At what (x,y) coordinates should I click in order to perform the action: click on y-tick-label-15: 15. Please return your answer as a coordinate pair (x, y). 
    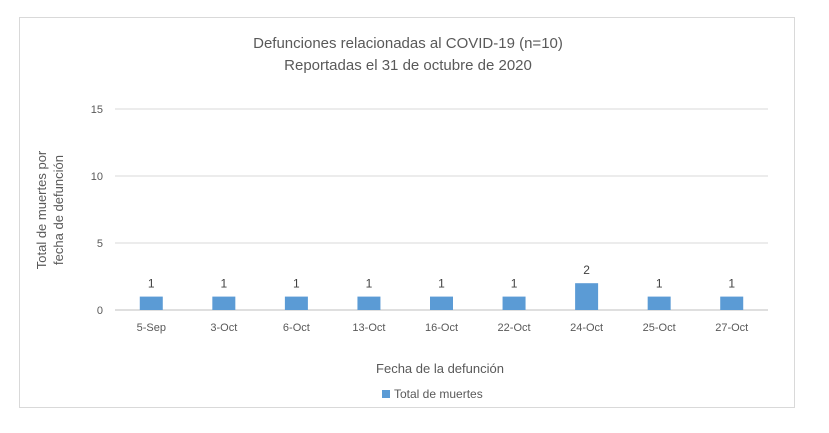
    Looking at the image, I should click on (97, 110).